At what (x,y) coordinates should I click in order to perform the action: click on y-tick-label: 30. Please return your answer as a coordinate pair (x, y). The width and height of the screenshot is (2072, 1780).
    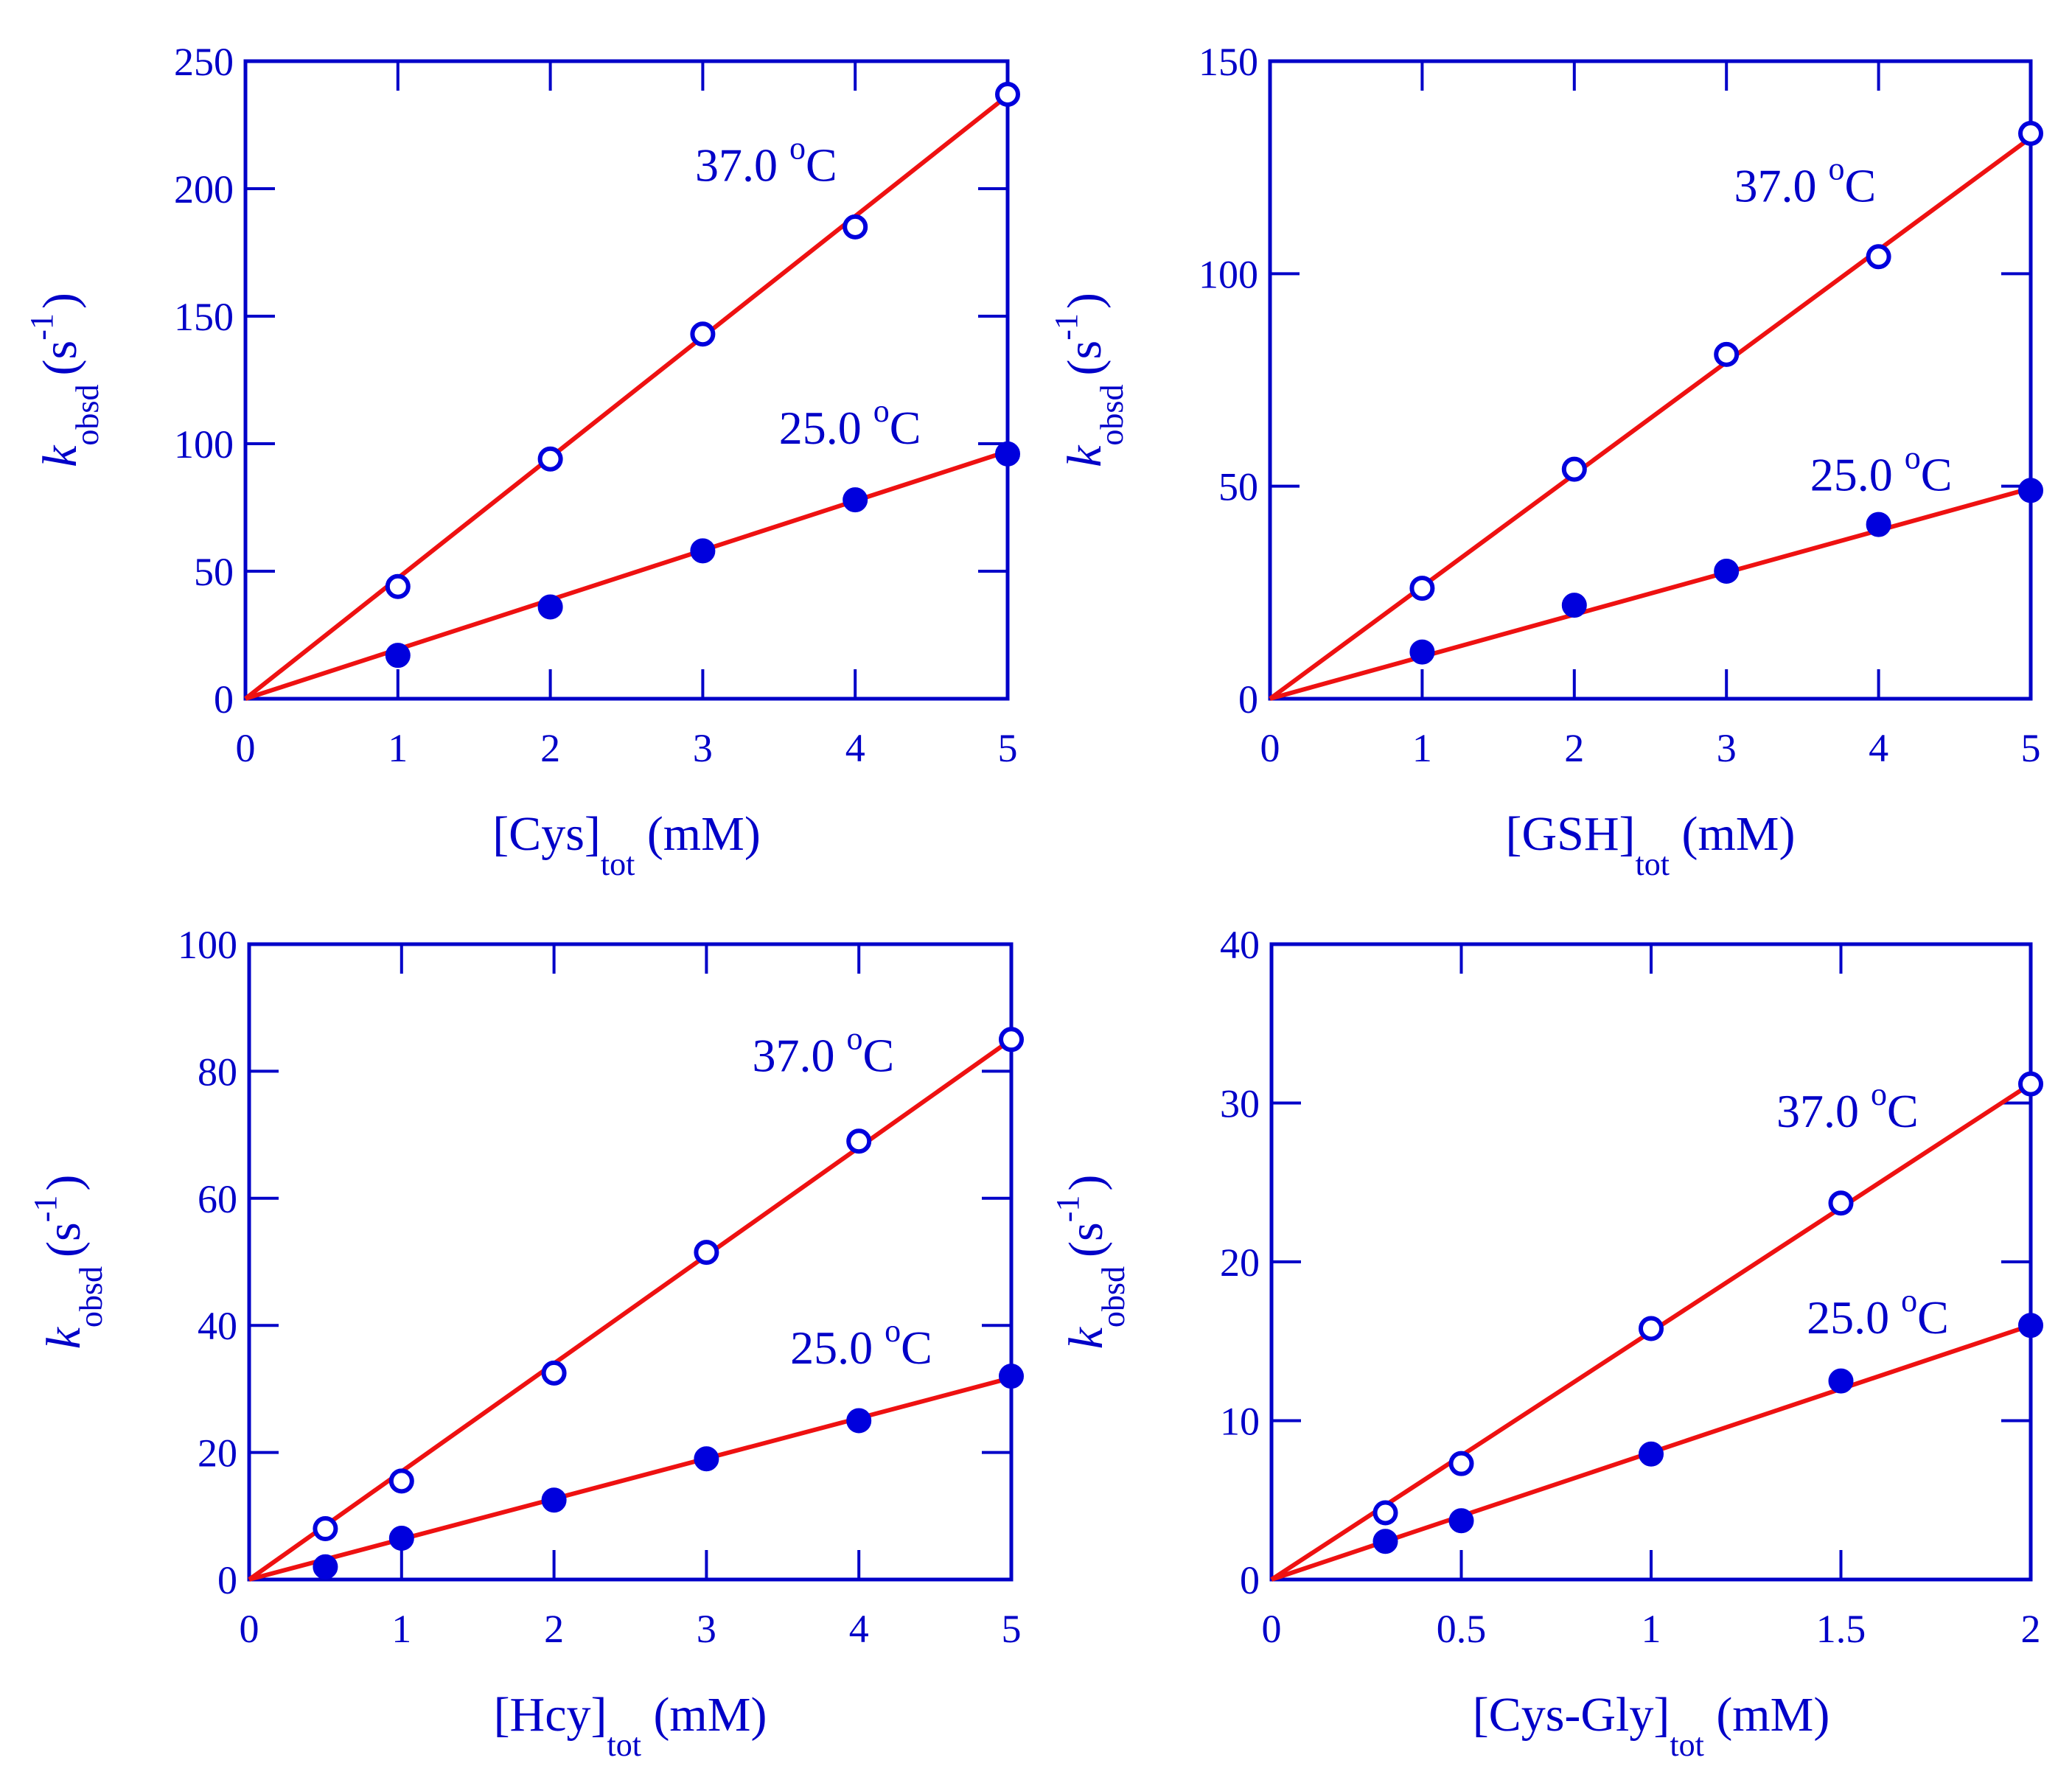
    Looking at the image, I should click on (1240, 1104).